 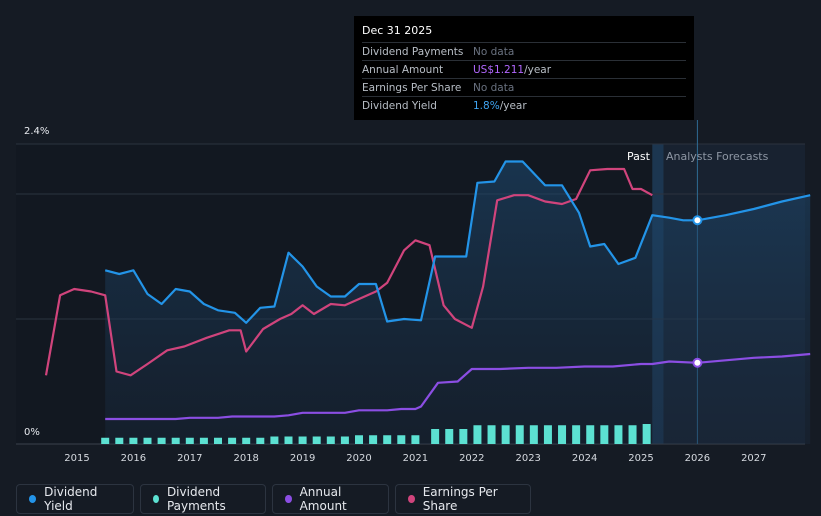 What do you see at coordinates (460, 499) in the screenshot?
I see `legend-label: Earnings Per Share` at bounding box center [460, 499].